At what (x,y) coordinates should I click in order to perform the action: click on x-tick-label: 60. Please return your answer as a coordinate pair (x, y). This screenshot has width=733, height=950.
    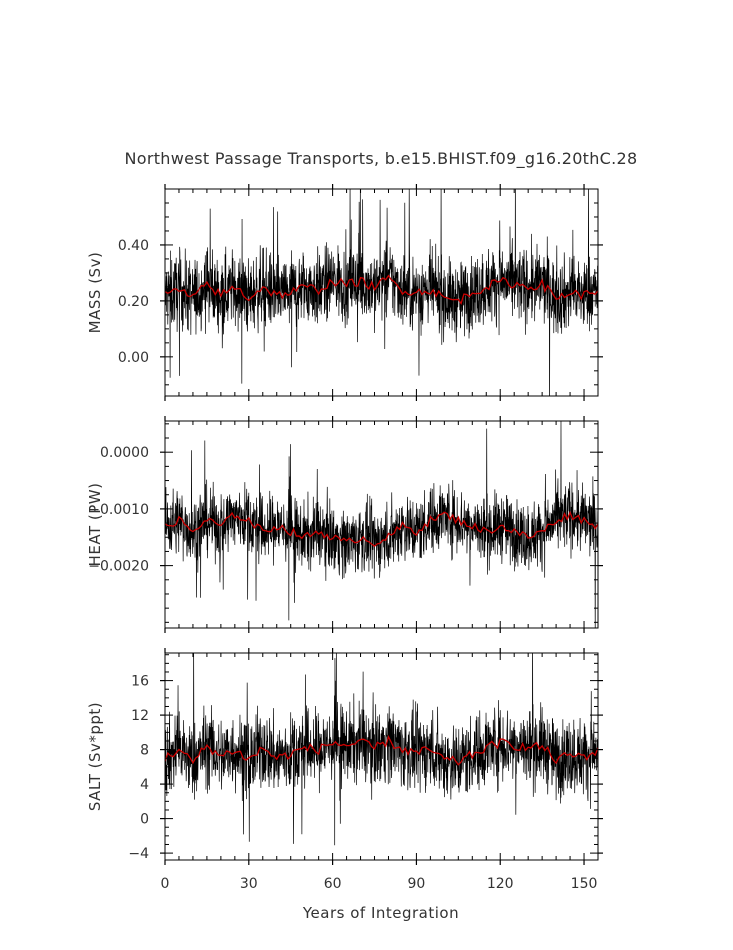
    Looking at the image, I should click on (333, 884).